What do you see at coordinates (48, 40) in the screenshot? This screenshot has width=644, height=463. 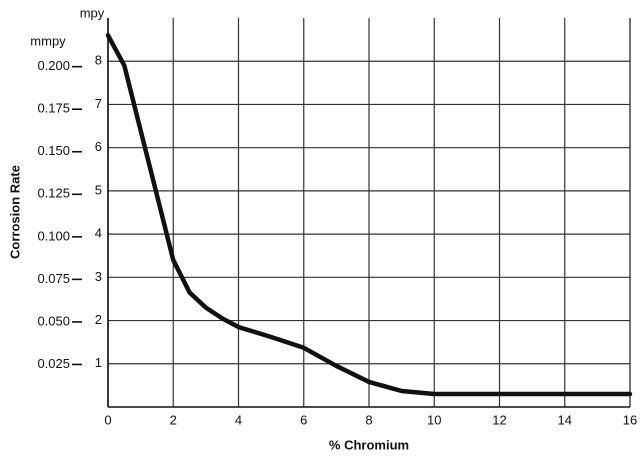 I see `y2-unit: mmpy` at bounding box center [48, 40].